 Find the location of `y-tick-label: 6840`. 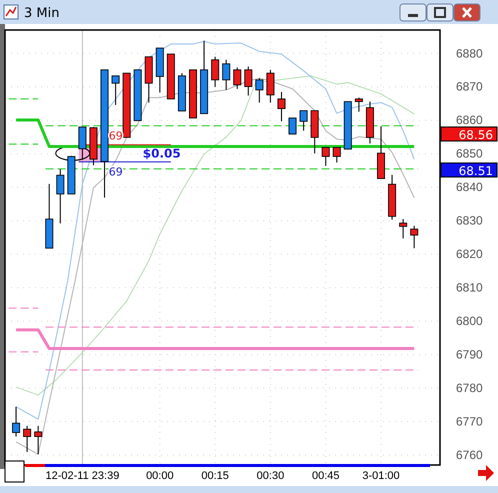

y-tick-label: 6840 is located at coordinates (470, 187).